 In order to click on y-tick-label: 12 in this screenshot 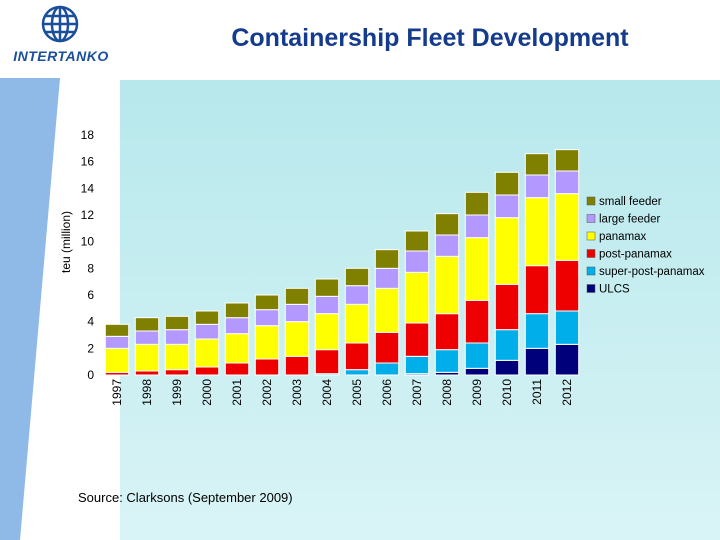, I will do `click(88, 215)`.